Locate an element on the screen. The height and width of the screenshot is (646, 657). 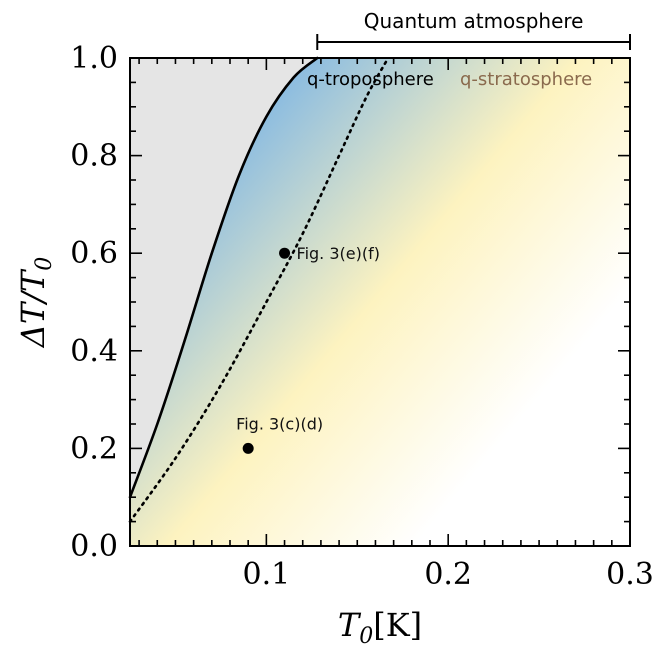
y-tick-label: 0.2 is located at coordinates (94, 448).